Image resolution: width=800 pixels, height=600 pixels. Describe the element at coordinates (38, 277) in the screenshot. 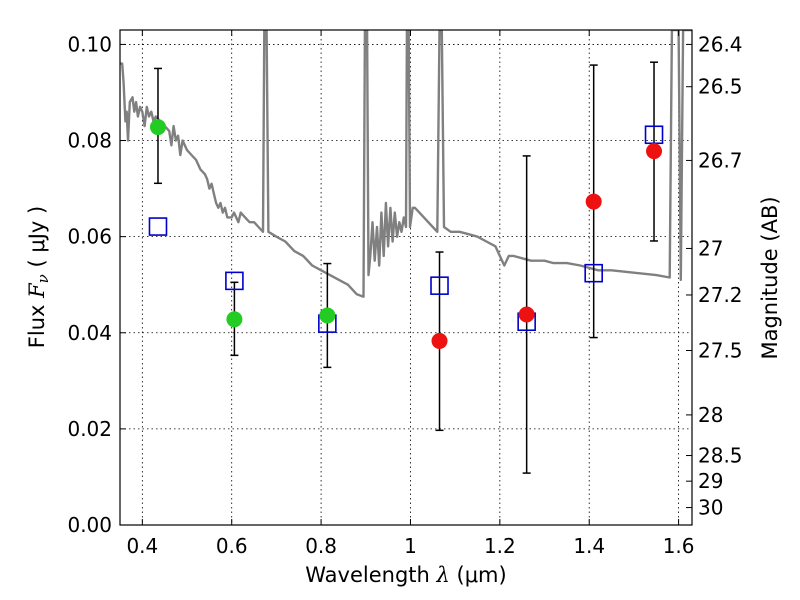

I see `y-axis-label: Flux Fν ( μJy )` at that location.